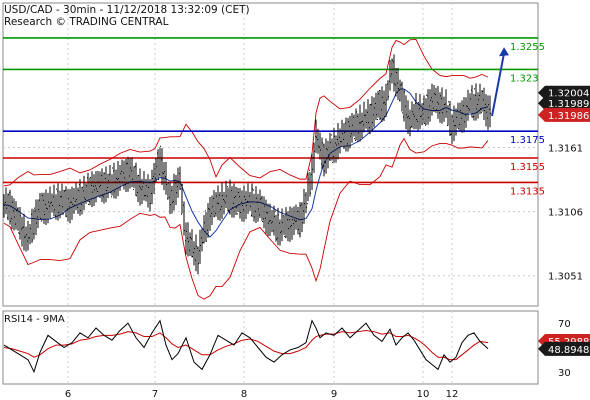 The width and height of the screenshot is (590, 400). Describe the element at coordinates (334, 394) in the screenshot. I see `x-tick-label: 9` at that location.